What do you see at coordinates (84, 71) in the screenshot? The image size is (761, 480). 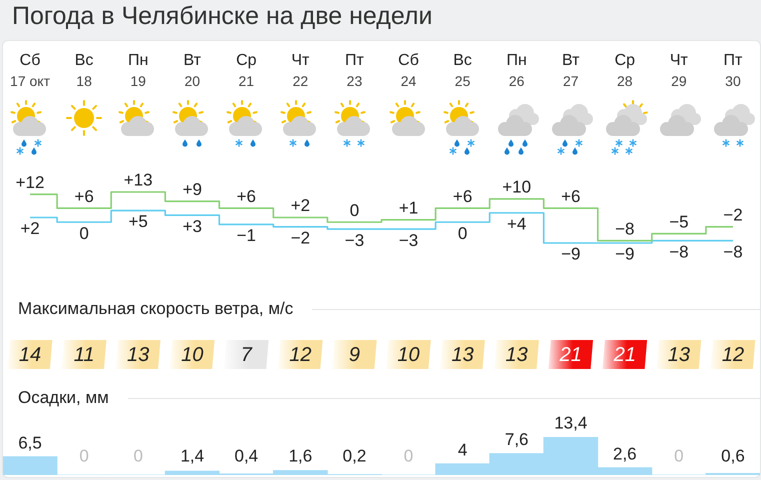 I see `x-tick-label: Вс 18` at bounding box center [84, 71].